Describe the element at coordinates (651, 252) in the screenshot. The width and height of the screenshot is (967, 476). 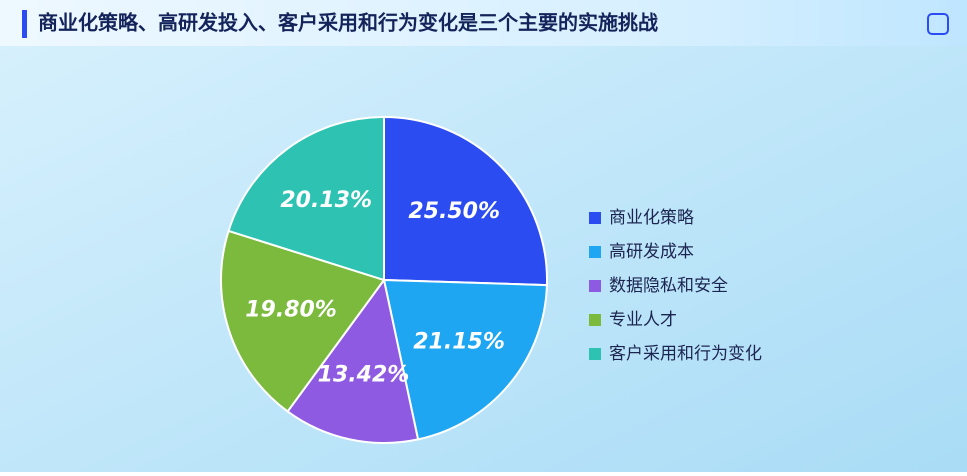
I see `legend-label: 高研发成本` at that location.